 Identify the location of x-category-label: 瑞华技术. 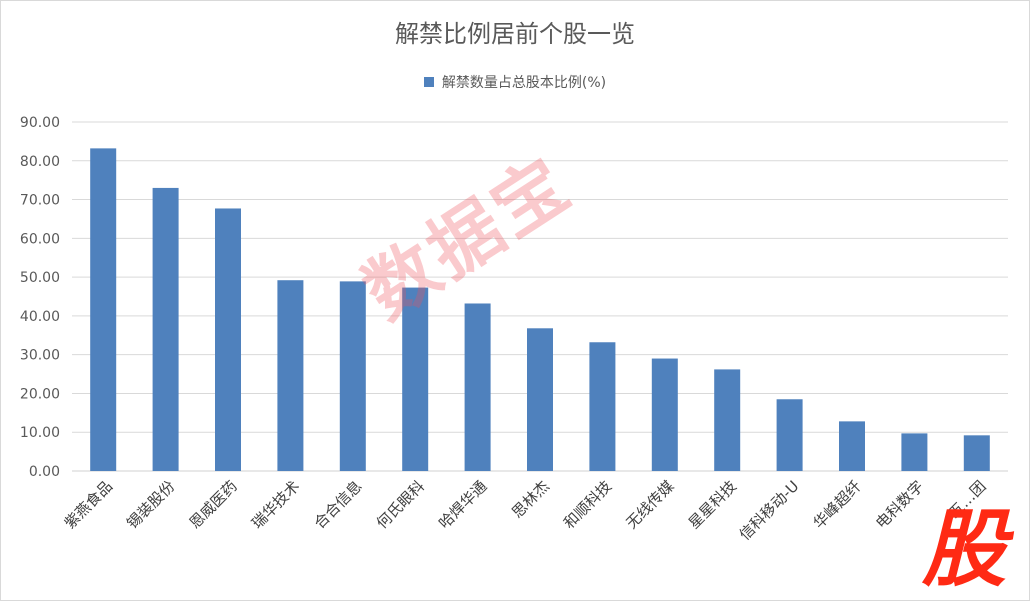
(275, 504).